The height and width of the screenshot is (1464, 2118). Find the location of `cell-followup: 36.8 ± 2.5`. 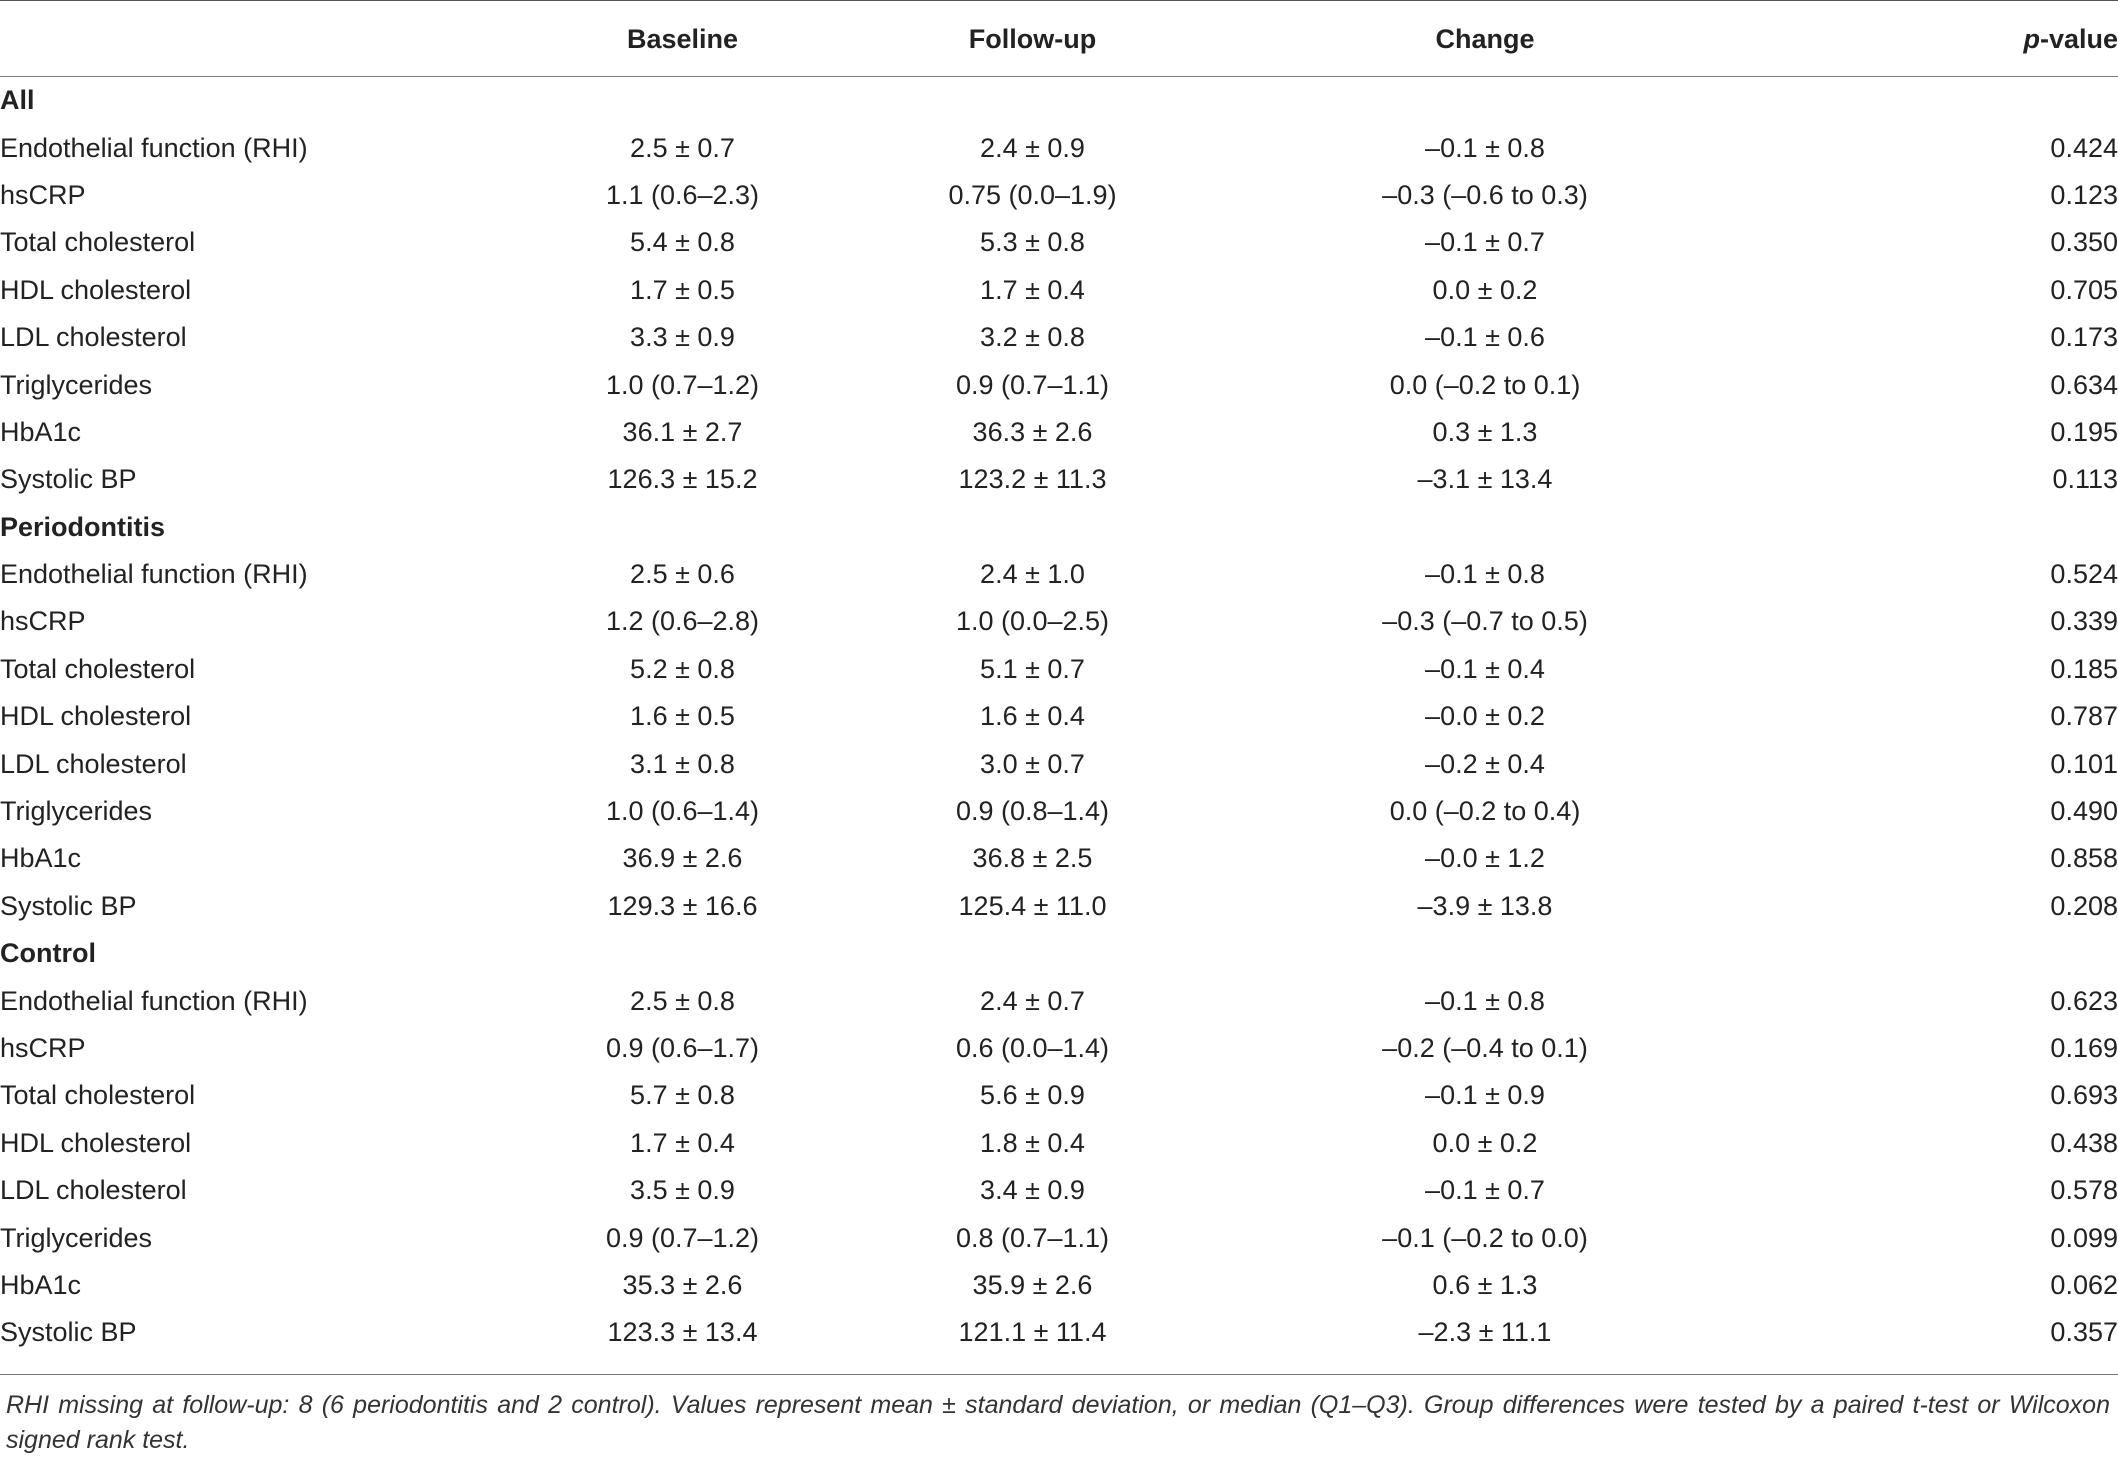

cell-followup: 36.8 ± 2.5 is located at coordinates (1032, 858).